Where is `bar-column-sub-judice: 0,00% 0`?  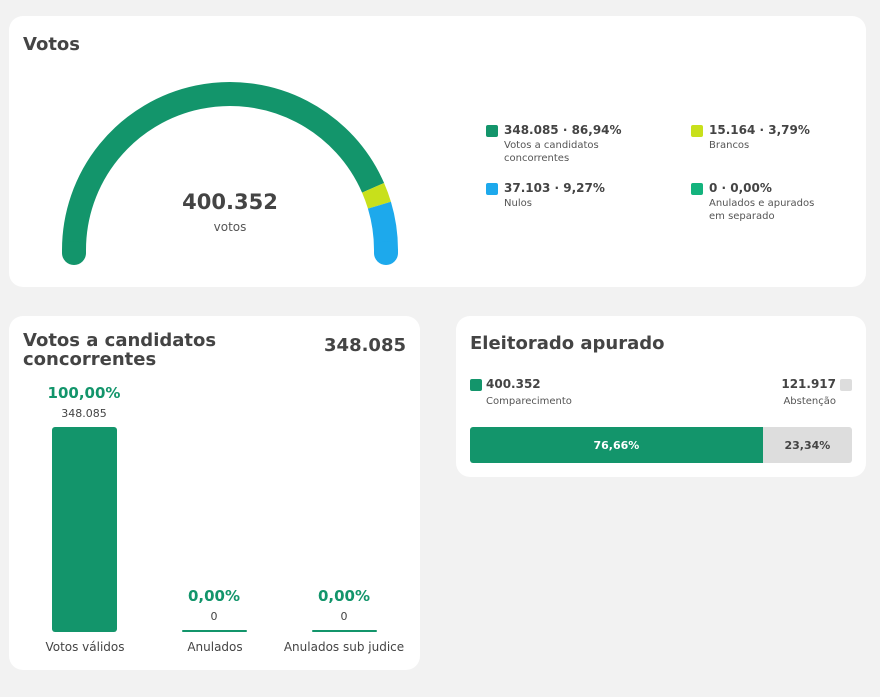 bar-column-sub-judice: 0,00% 0 is located at coordinates (344, 493).